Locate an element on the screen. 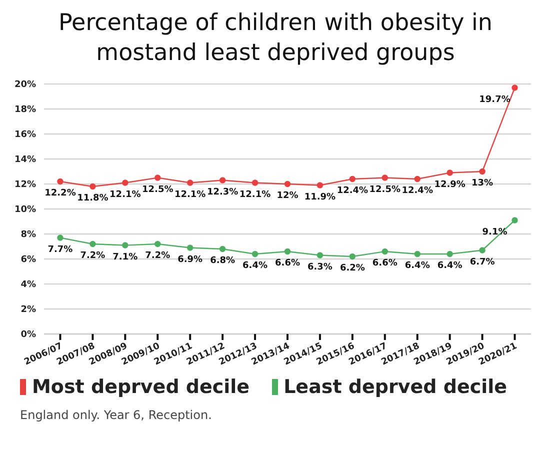 The height and width of the screenshot is (457, 551). y-tick-label: 12% is located at coordinates (25, 185).